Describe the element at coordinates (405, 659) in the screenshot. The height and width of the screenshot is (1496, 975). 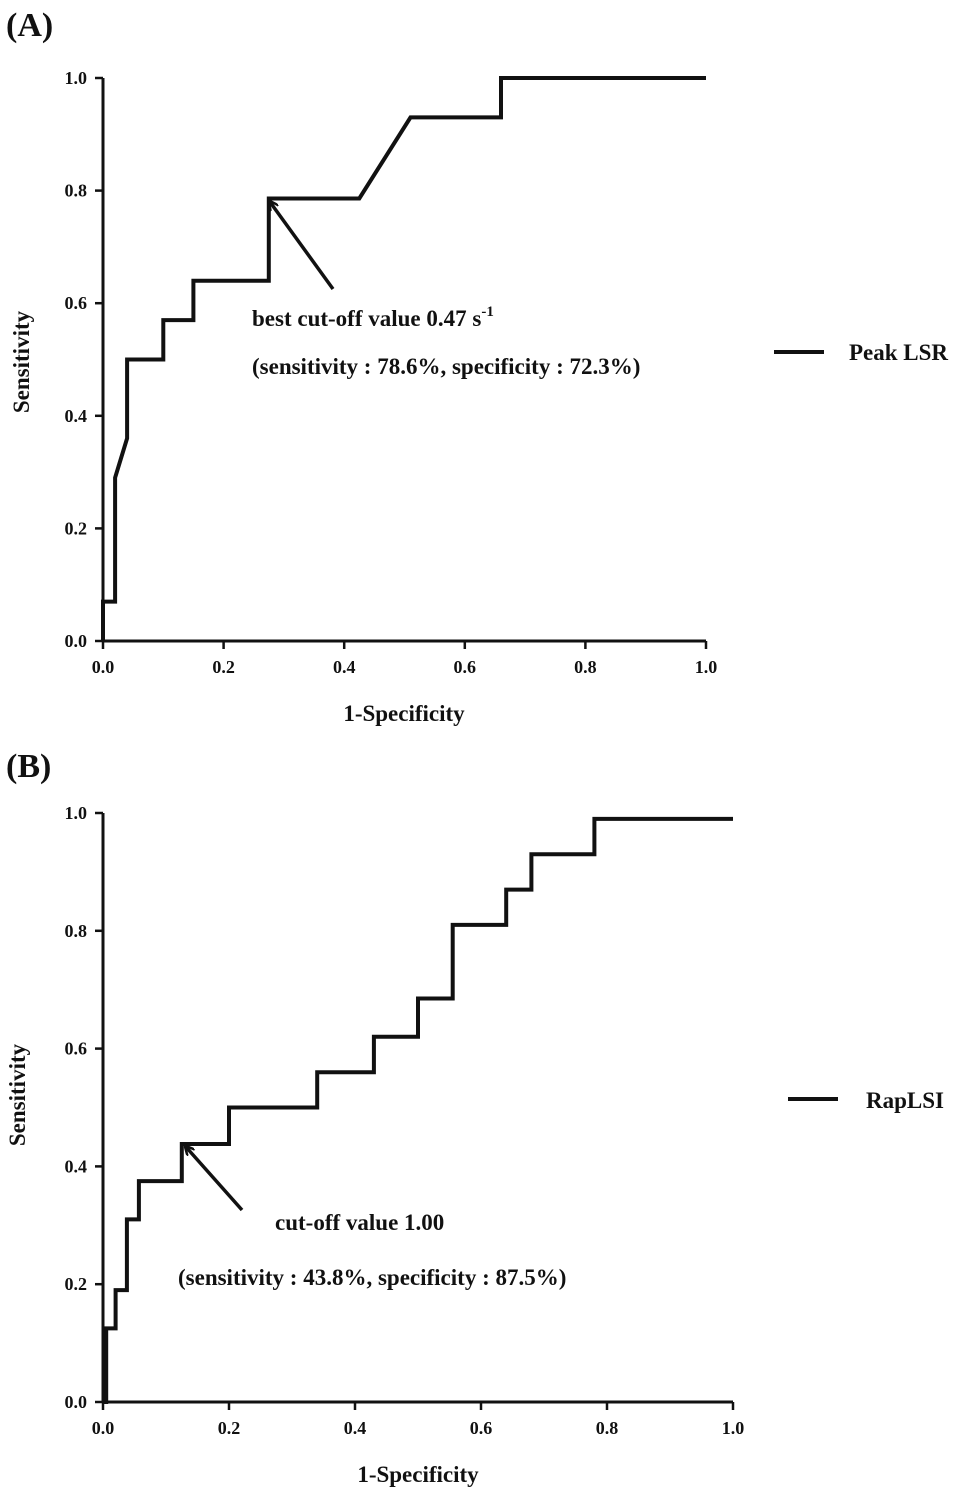
I see `panel-a-x-ticks: 0.0 0.2 0.4 0.6 0.8 1.0` at that location.